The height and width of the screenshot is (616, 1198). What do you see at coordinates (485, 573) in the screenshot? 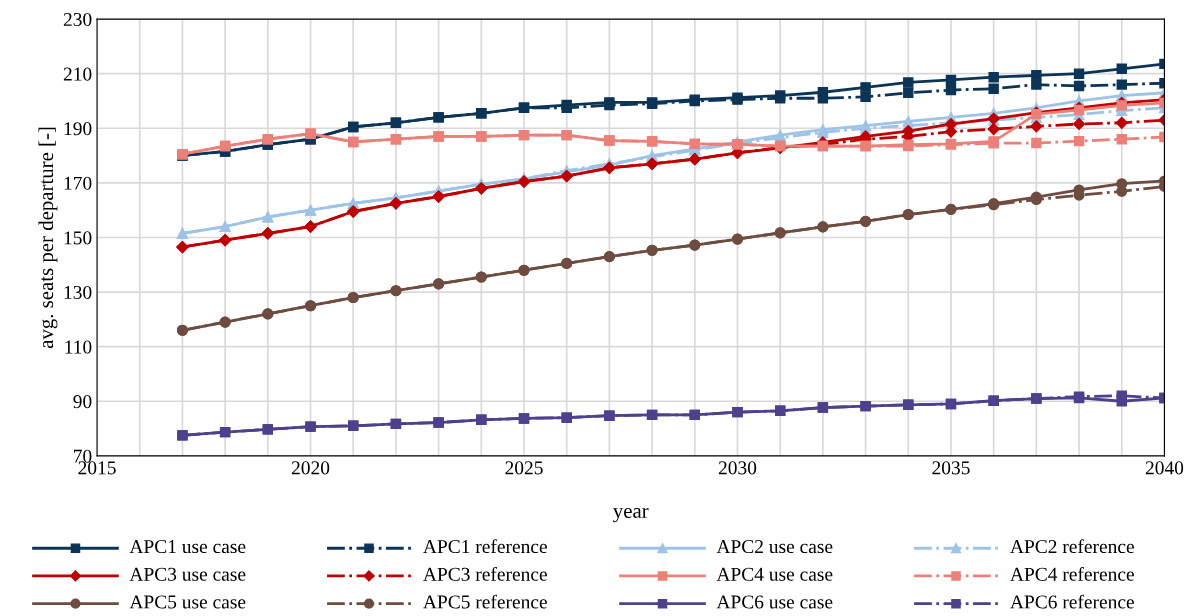
I see `legend-label: APC3 reference` at bounding box center [485, 573].